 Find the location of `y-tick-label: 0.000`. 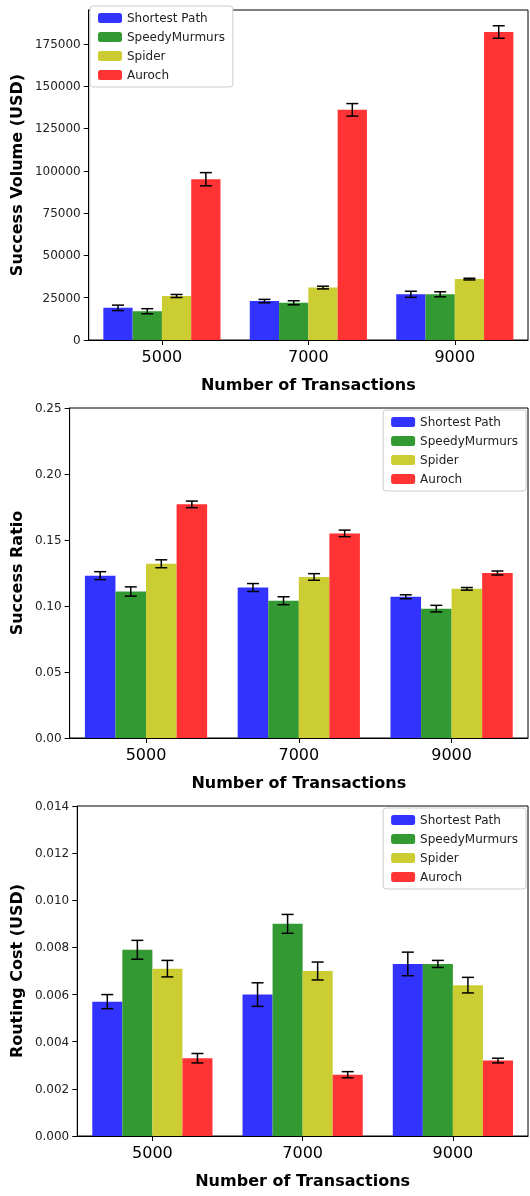

y-tick-label: 0.000 is located at coordinates (52, 1136).